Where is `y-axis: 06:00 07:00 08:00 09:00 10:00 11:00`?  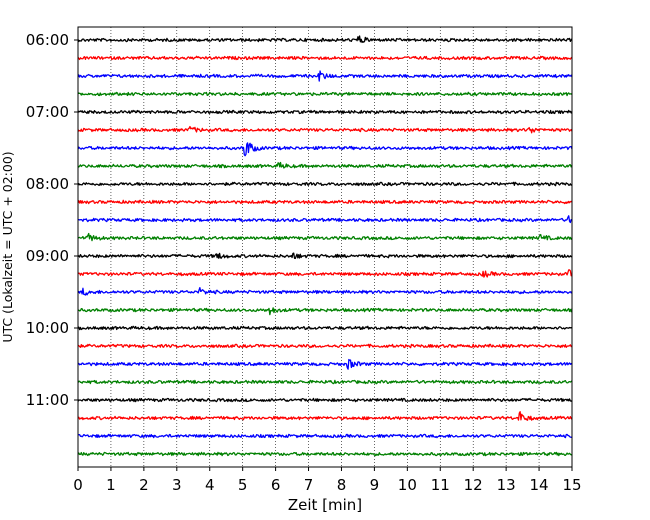 y-axis: 06:00 07:00 08:00 09:00 10:00 11:00 is located at coordinates (52, 220).